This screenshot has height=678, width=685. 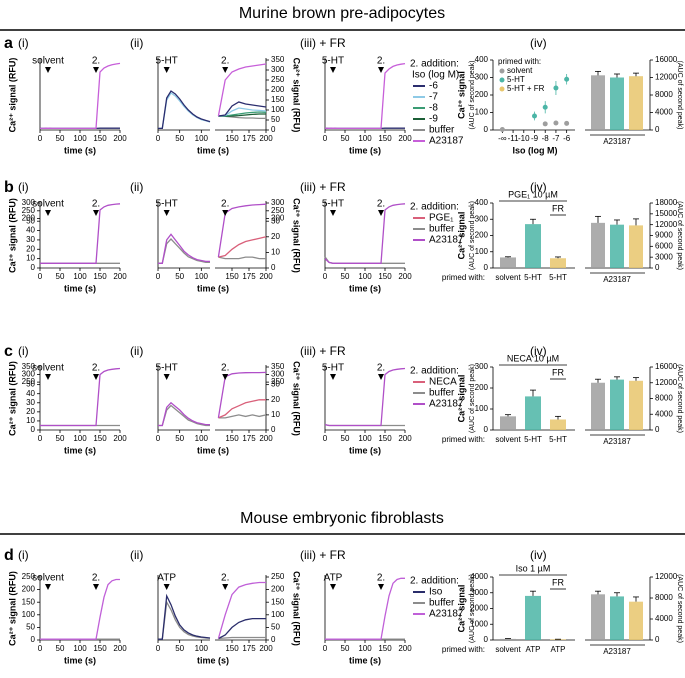 What do you see at coordinates (520, 70) in the screenshot?
I see `legend-label: solvent` at bounding box center [520, 70].